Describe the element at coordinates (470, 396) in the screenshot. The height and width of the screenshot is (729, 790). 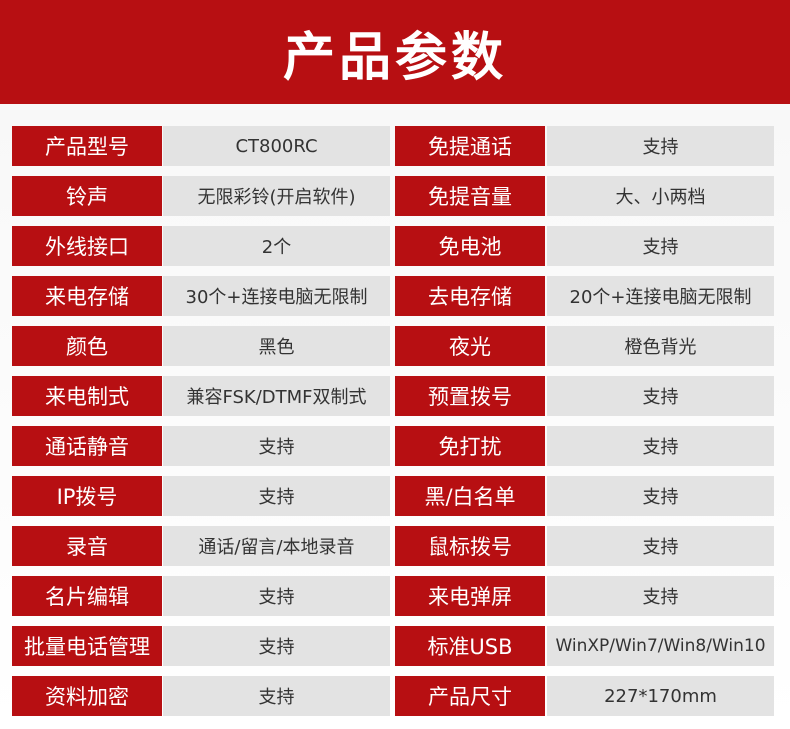
I see `spec-label: 预置拨号` at that location.